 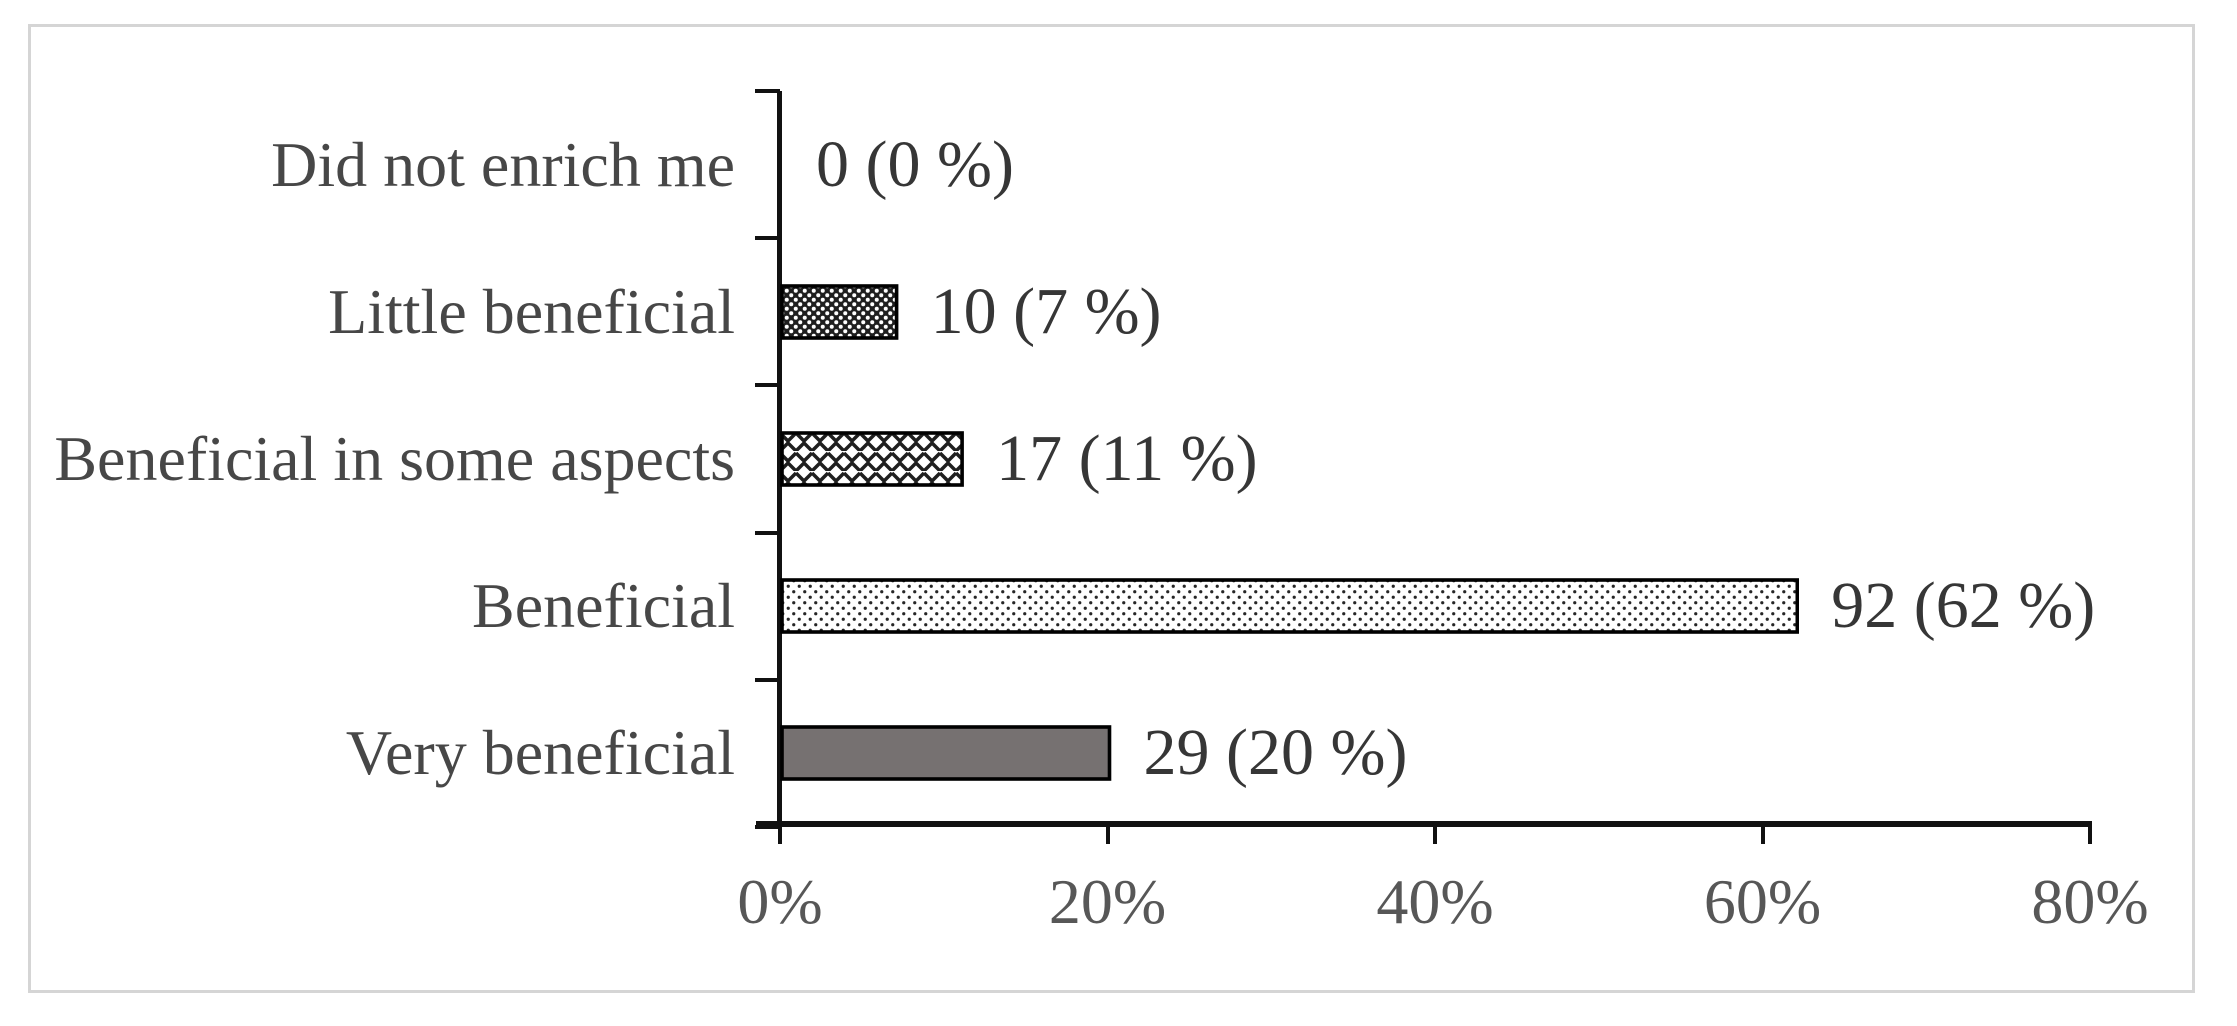 What do you see at coordinates (1046, 311) in the screenshot?
I see `value-label: 10 (7 %)` at bounding box center [1046, 311].